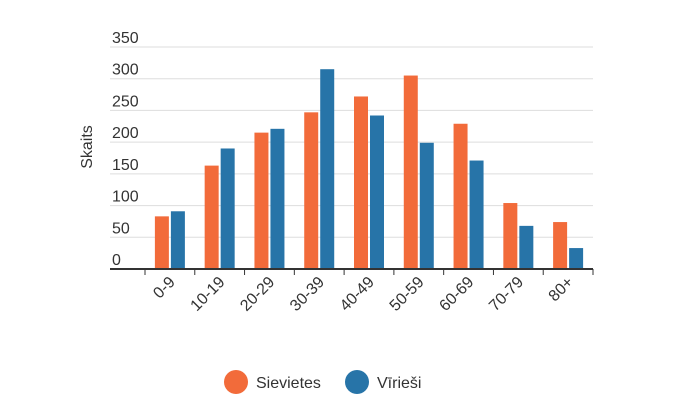 The image size is (700, 404). What do you see at coordinates (357, 294) in the screenshot?
I see `x-tick-label: 40-49` at bounding box center [357, 294].